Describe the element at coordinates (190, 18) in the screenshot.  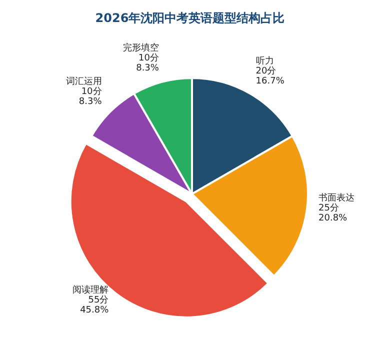
I see `chart-title: 2026年沈阳中考英语题型结构占比` at that location.